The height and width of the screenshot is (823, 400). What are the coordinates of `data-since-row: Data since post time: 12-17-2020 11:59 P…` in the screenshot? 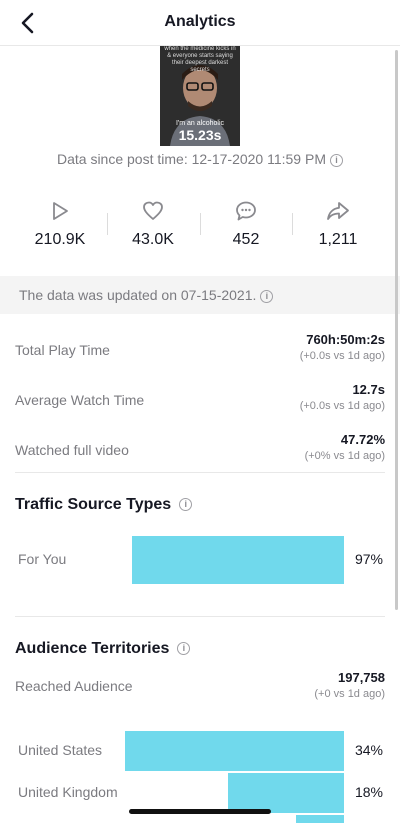 It's located at (200, 159).